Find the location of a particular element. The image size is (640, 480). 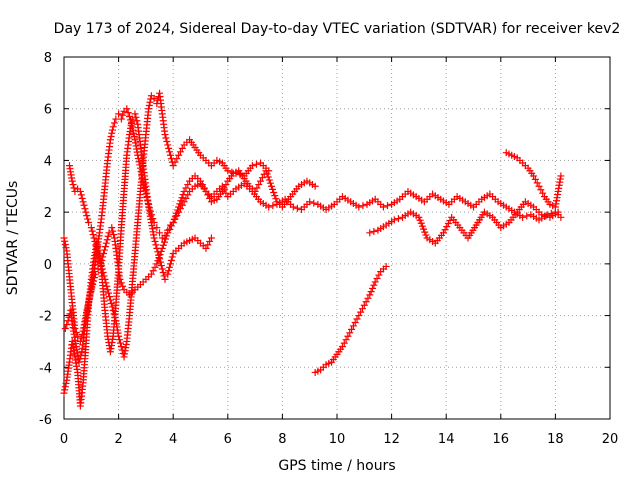

x-axis-label: GPS time / hours is located at coordinates (336, 466).